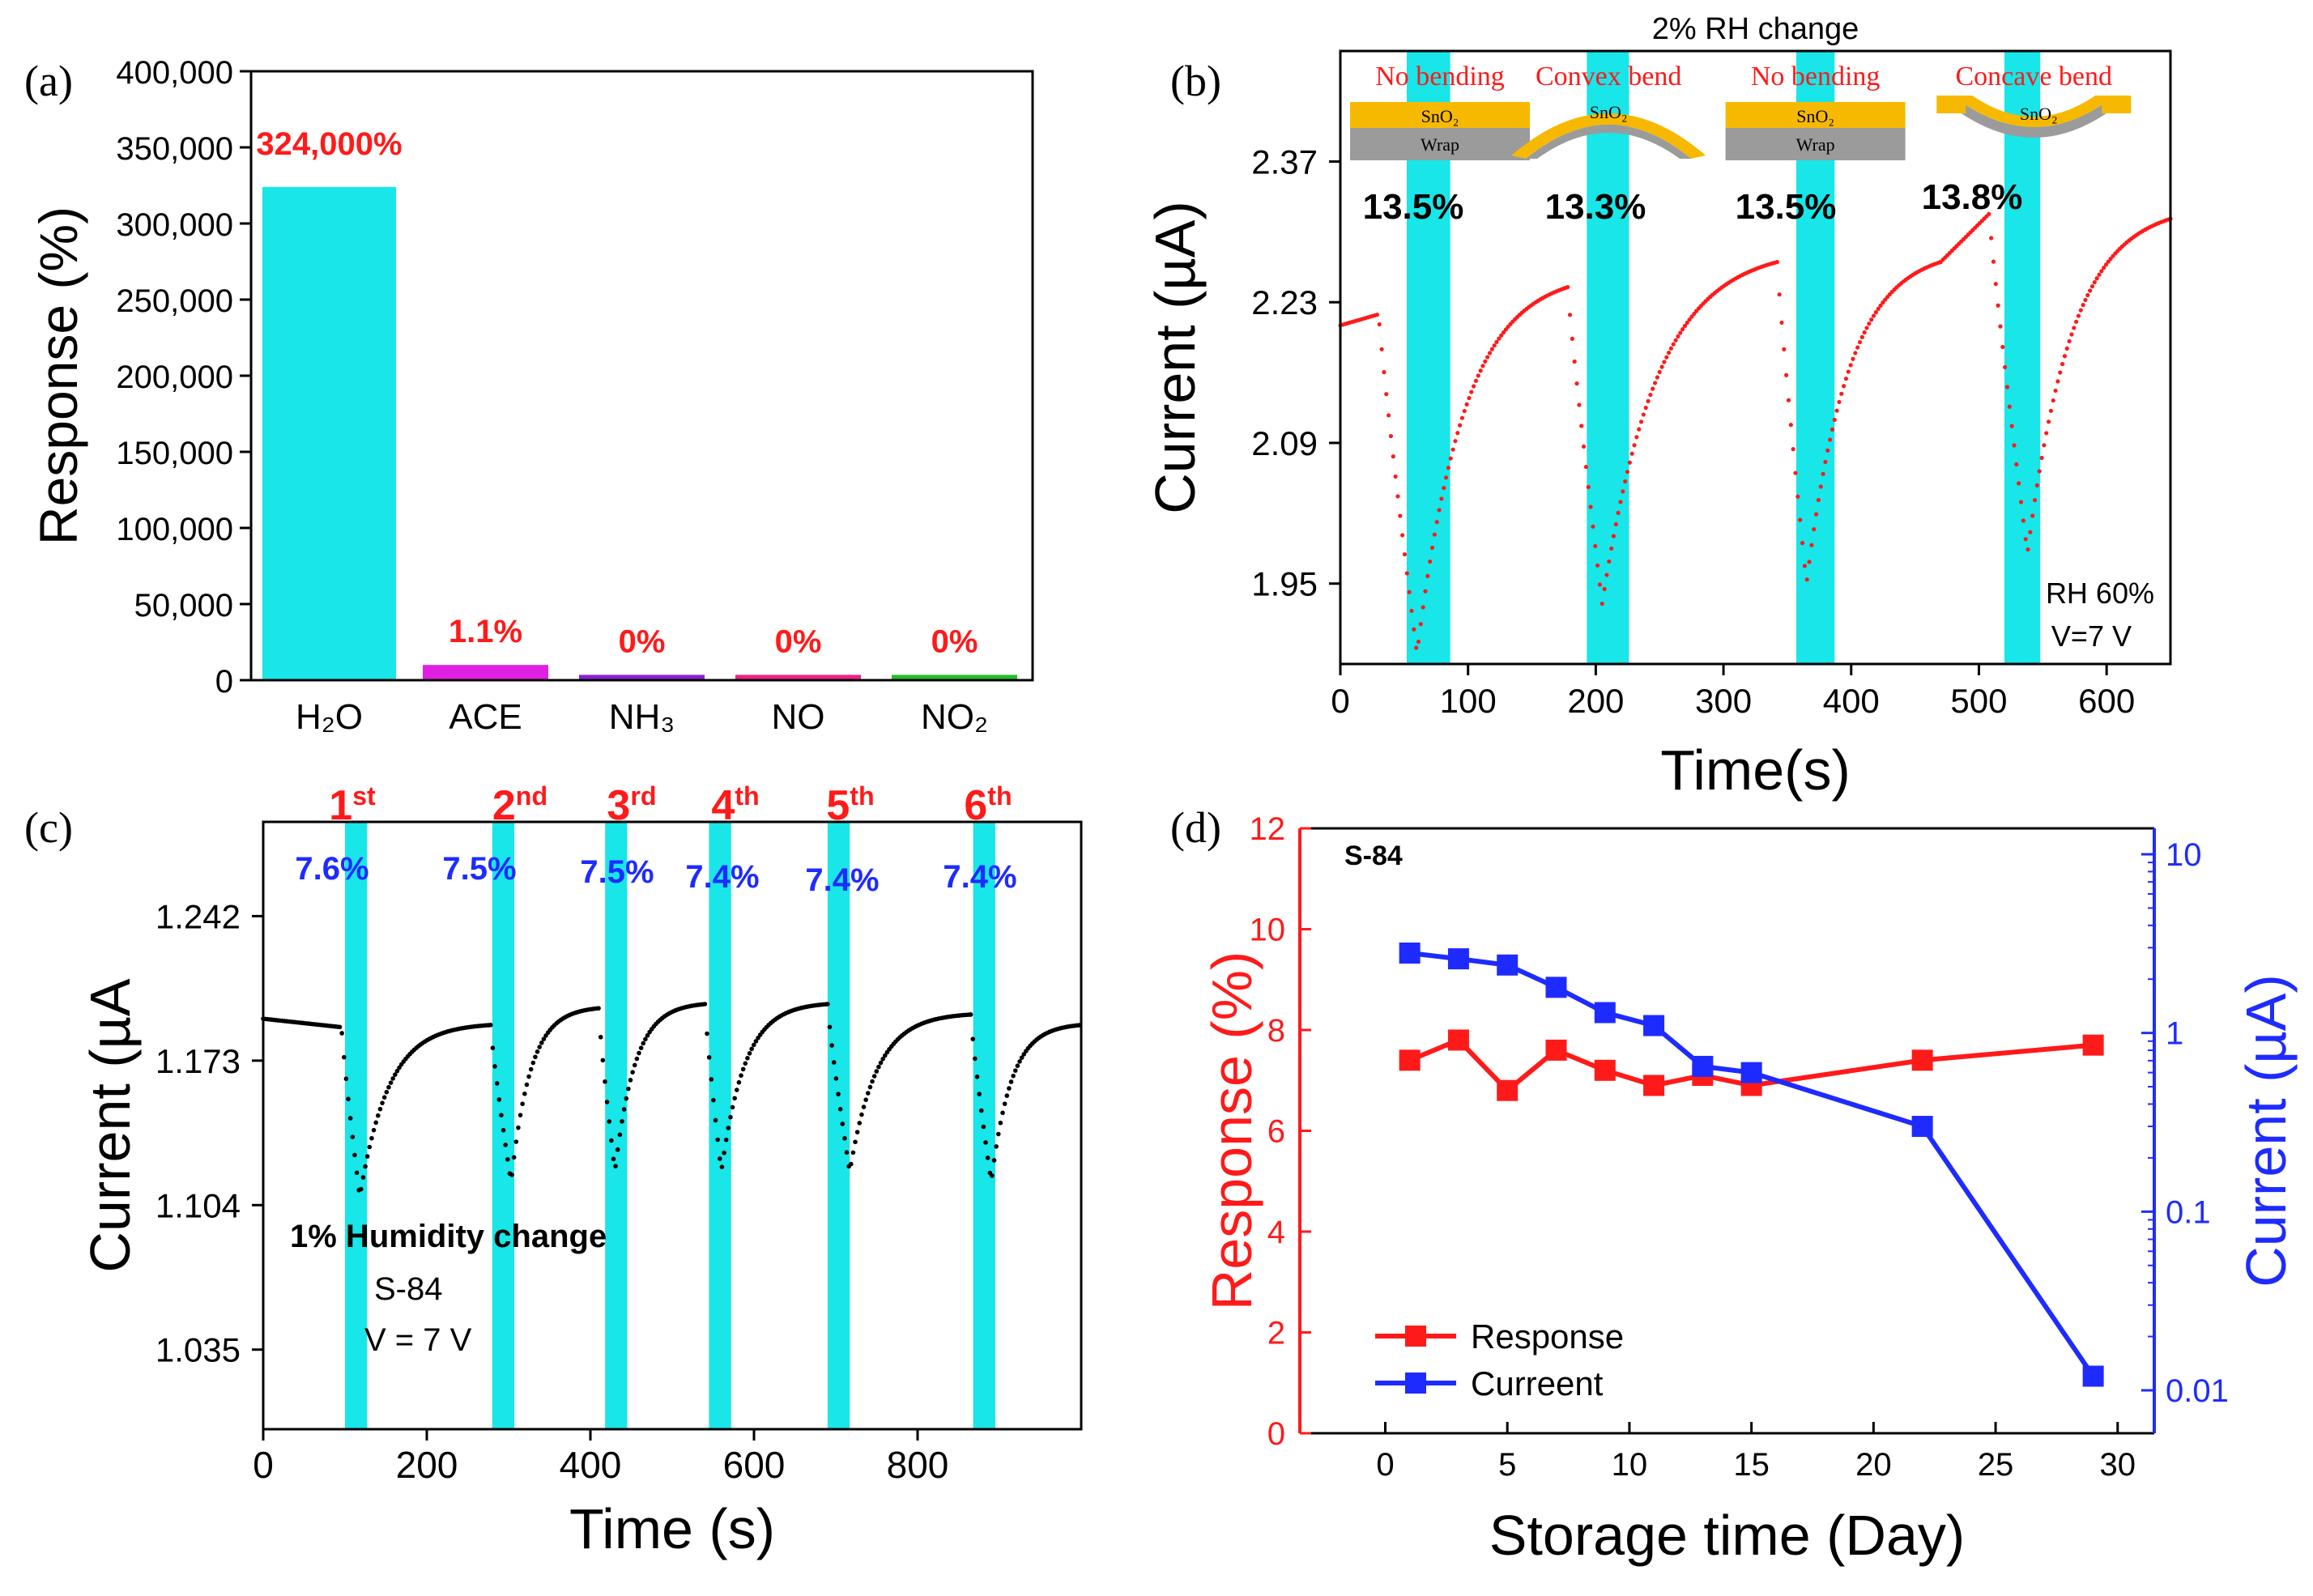 Image resolution: width=2313 pixels, height=1596 pixels. What do you see at coordinates (1723, 701) in the screenshot?
I see `x-tick-label: 300` at bounding box center [1723, 701].